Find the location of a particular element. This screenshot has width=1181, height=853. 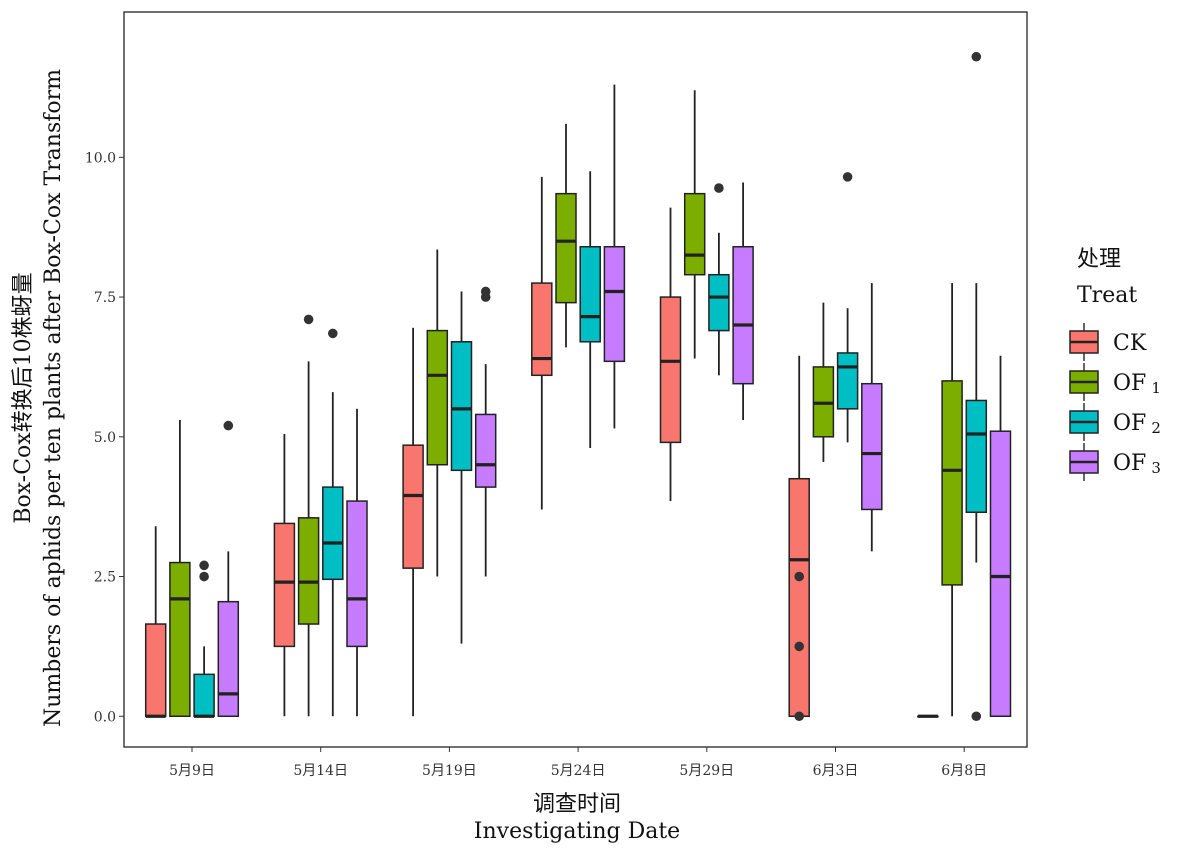

legend-item-of2: OF 2 is located at coordinates (1115, 422).